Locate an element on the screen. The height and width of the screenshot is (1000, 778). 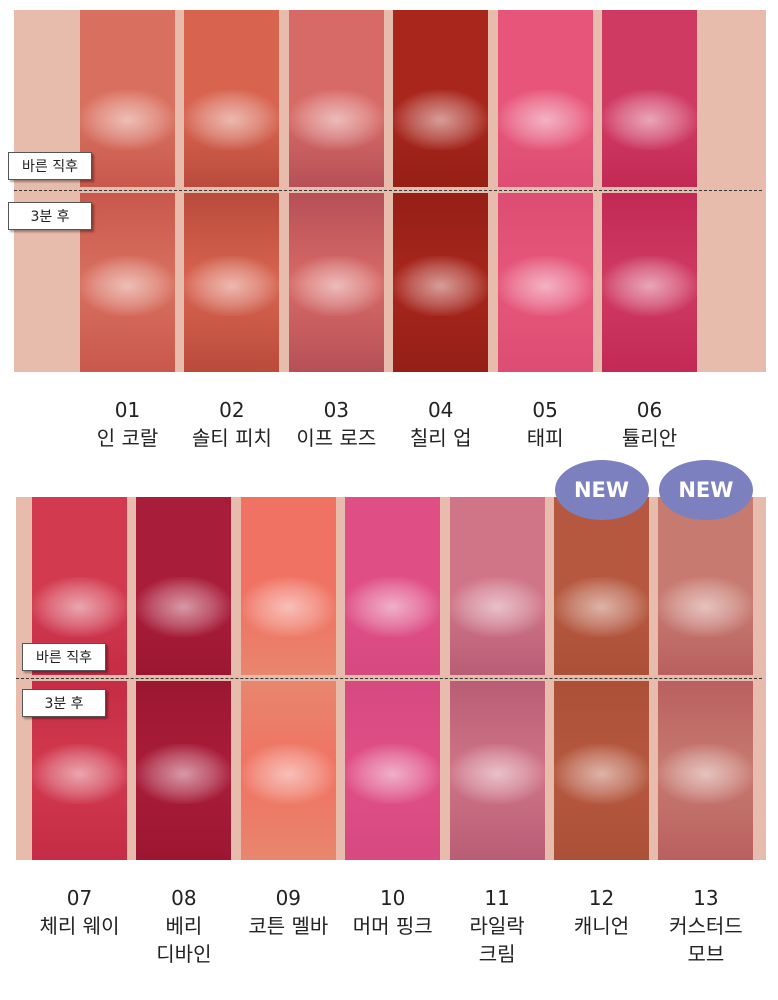
shade-name: 솔티 피치 is located at coordinates (231, 438).